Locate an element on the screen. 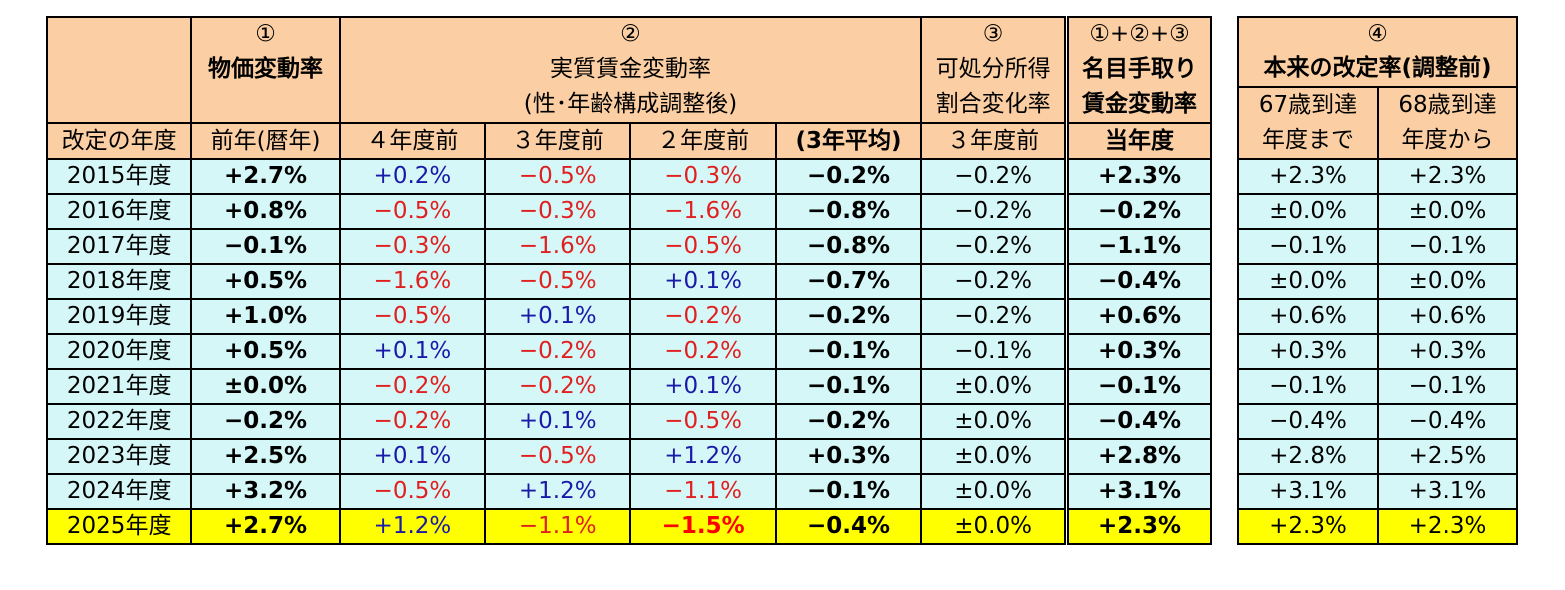 This screenshot has height=590, width=1565. cell-price: +3.2% is located at coordinates (265, 491).